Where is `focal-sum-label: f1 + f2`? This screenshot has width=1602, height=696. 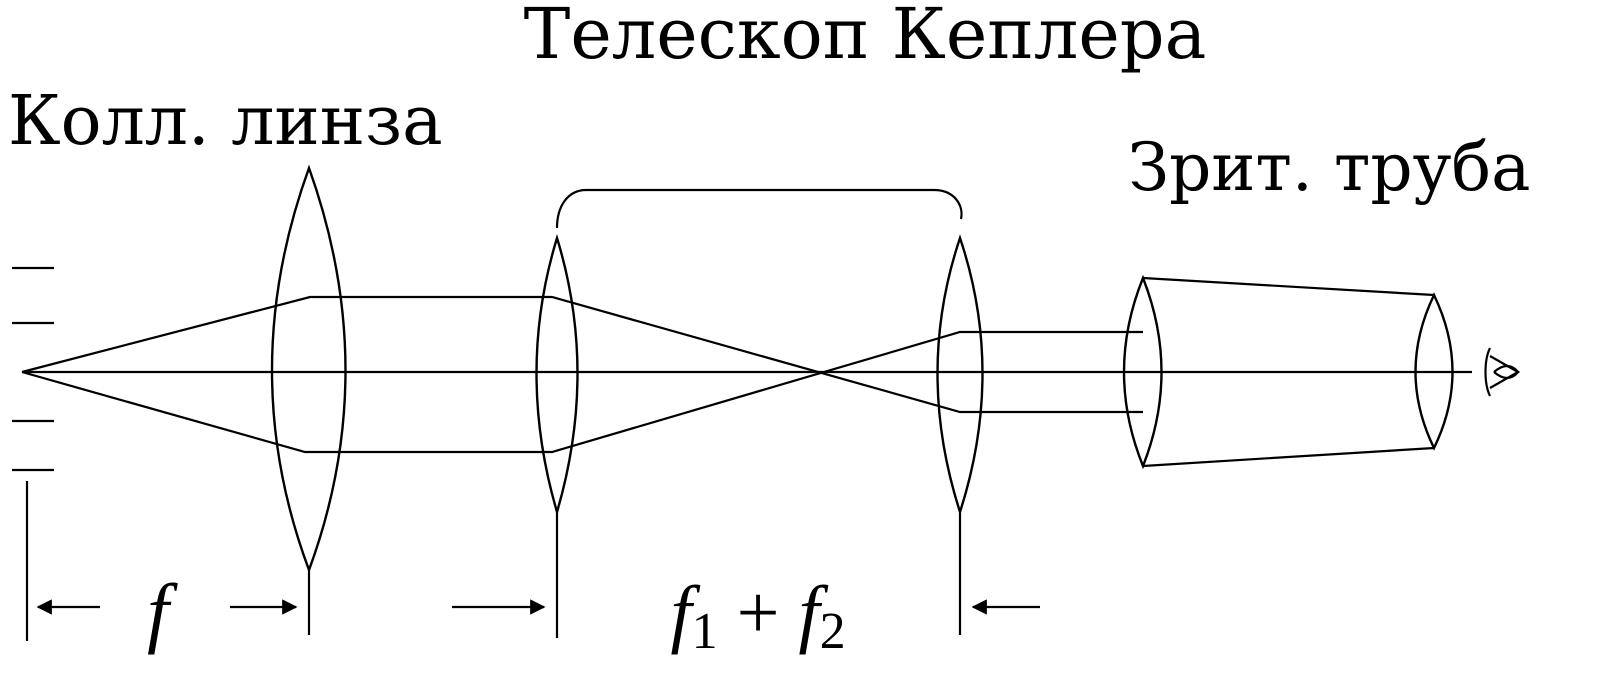
focal-sum-label: f1 + f2 is located at coordinates (757, 615).